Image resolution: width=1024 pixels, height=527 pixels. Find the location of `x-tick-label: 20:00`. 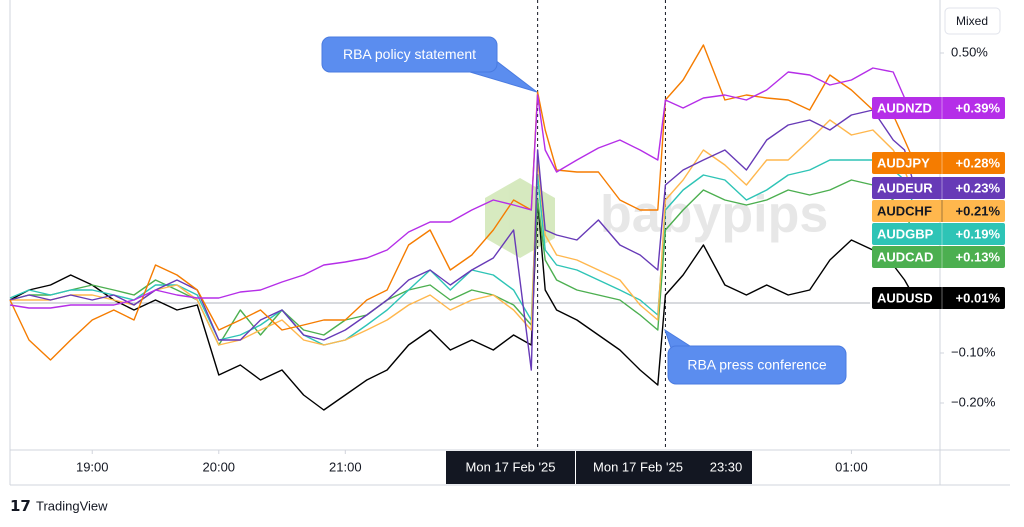

x-tick-label: 20:00 is located at coordinates (219, 466).